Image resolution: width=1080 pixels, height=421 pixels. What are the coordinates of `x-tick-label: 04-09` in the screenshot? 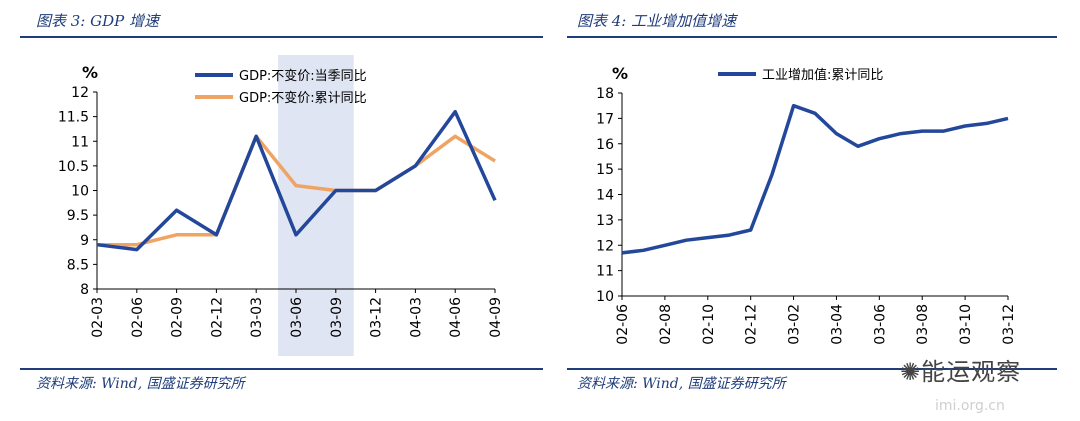 It's located at (496, 317).